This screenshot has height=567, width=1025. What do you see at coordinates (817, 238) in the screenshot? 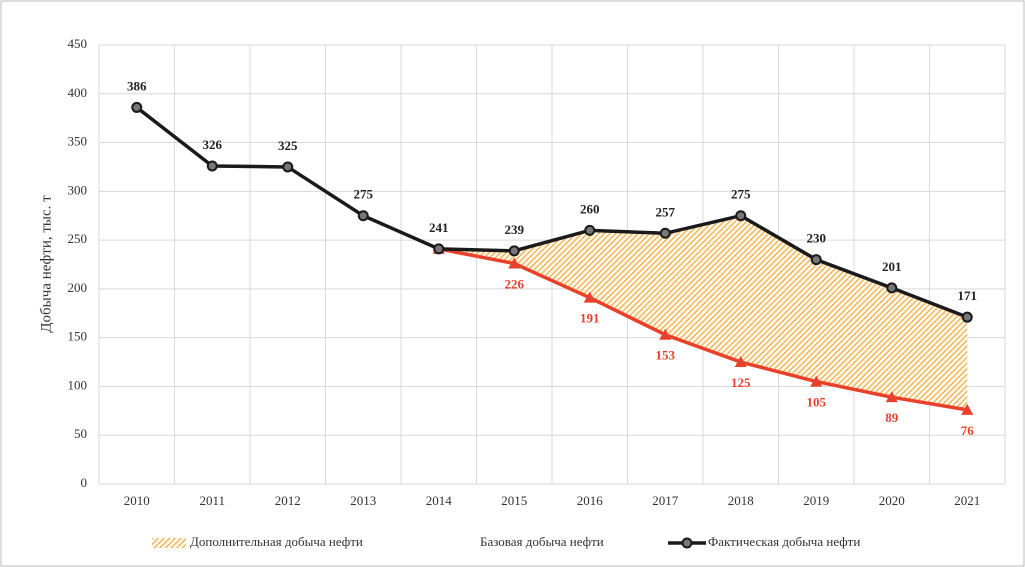
I see `data-label: 230` at bounding box center [817, 238].